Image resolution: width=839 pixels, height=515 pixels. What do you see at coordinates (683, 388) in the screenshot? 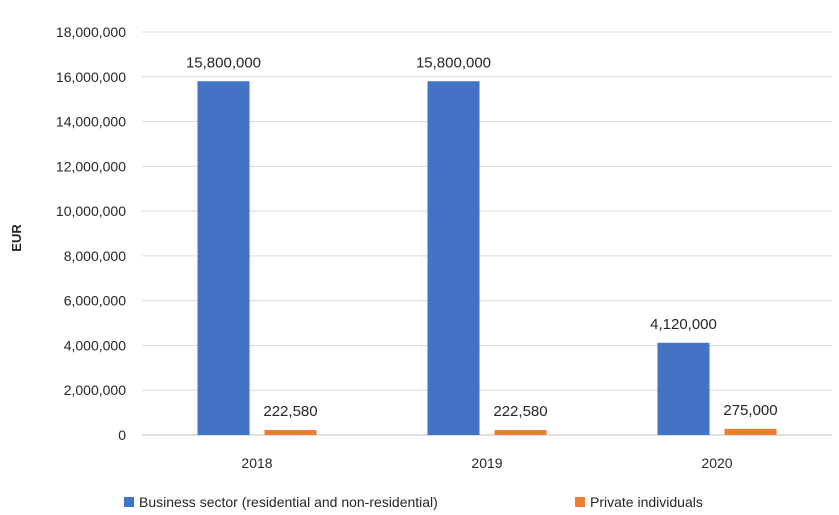
I see `bar-business-sector-2020` at bounding box center [683, 388].